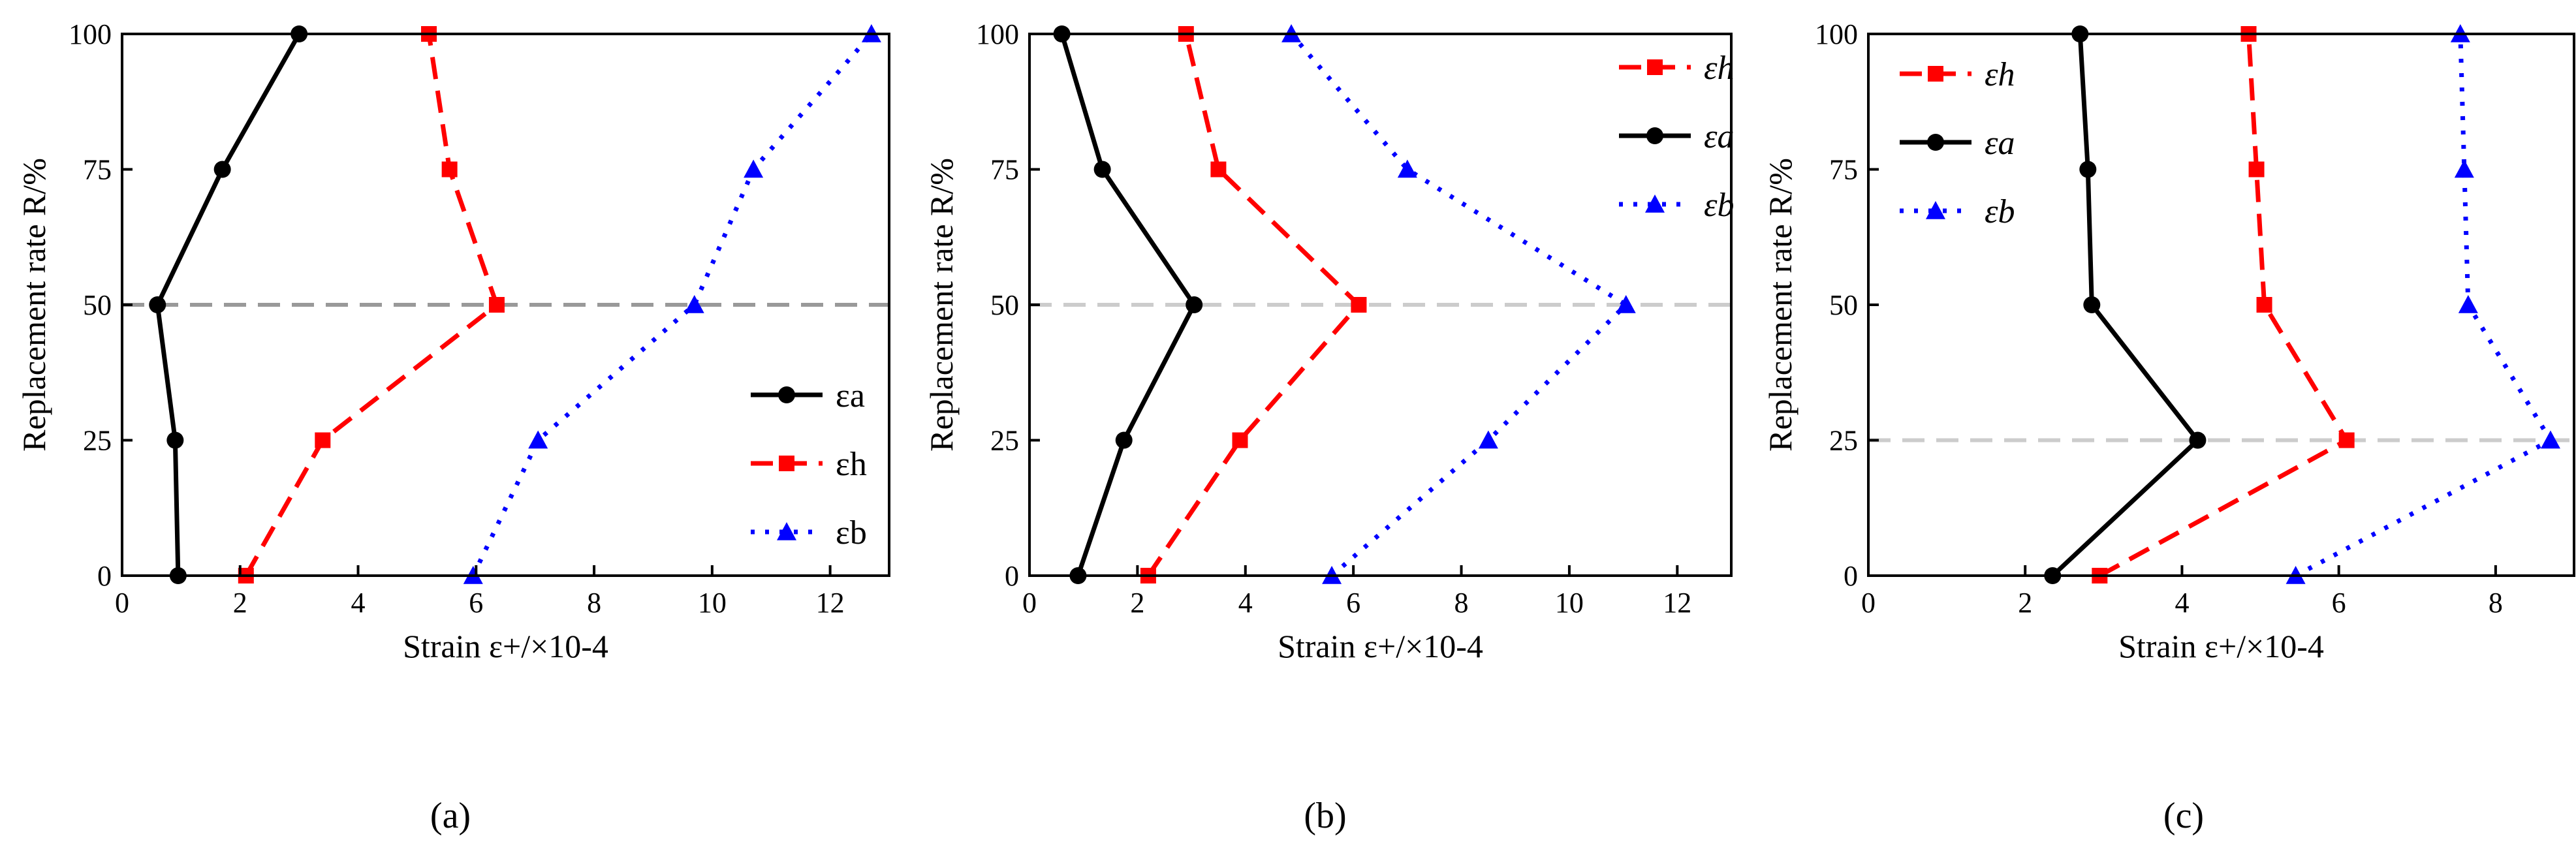 This screenshot has height=855, width=2576. Describe the element at coordinates (2223, 306) in the screenshot. I see `series-line-h` at that location.